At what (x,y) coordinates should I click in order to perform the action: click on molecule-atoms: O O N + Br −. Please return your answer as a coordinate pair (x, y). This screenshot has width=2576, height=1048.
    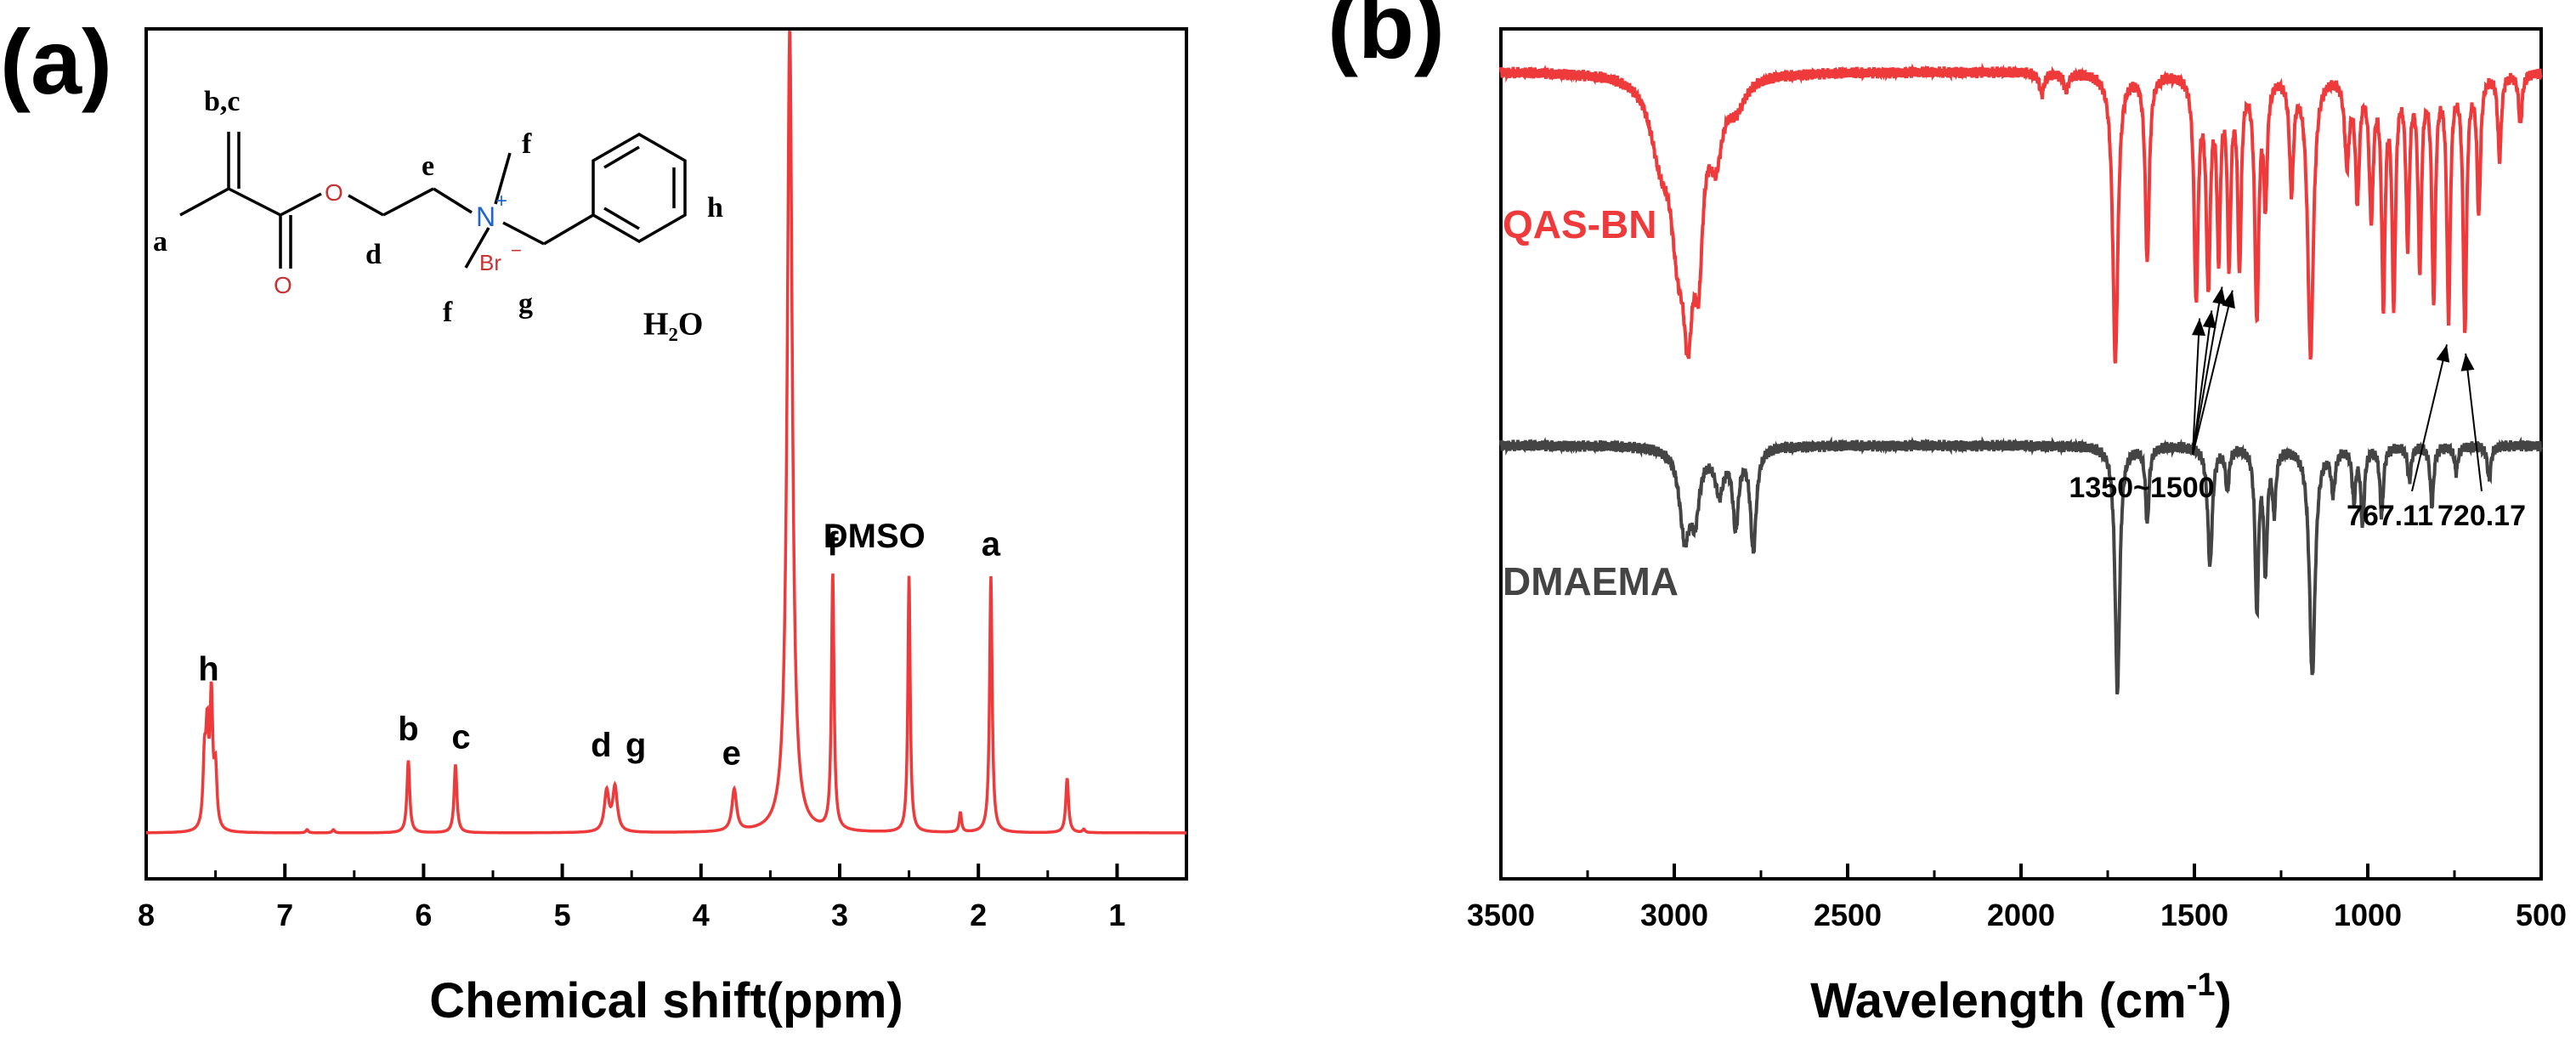
    Looking at the image, I should click on (398, 238).